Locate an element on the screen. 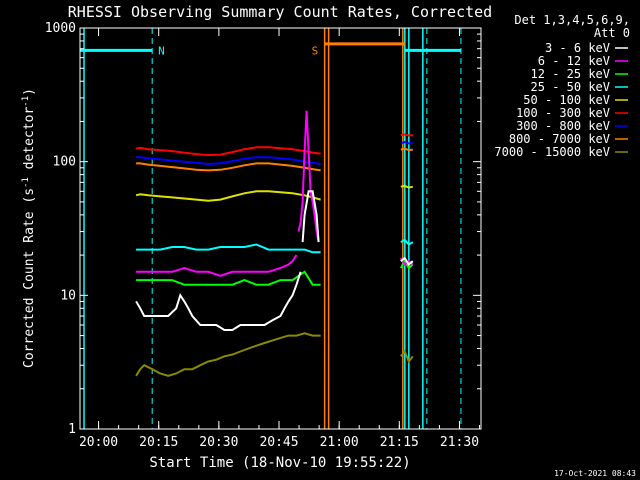 The image size is (640, 480). footer-timestamp: 17-Oct-2021 08:43 is located at coordinates (595, 473).